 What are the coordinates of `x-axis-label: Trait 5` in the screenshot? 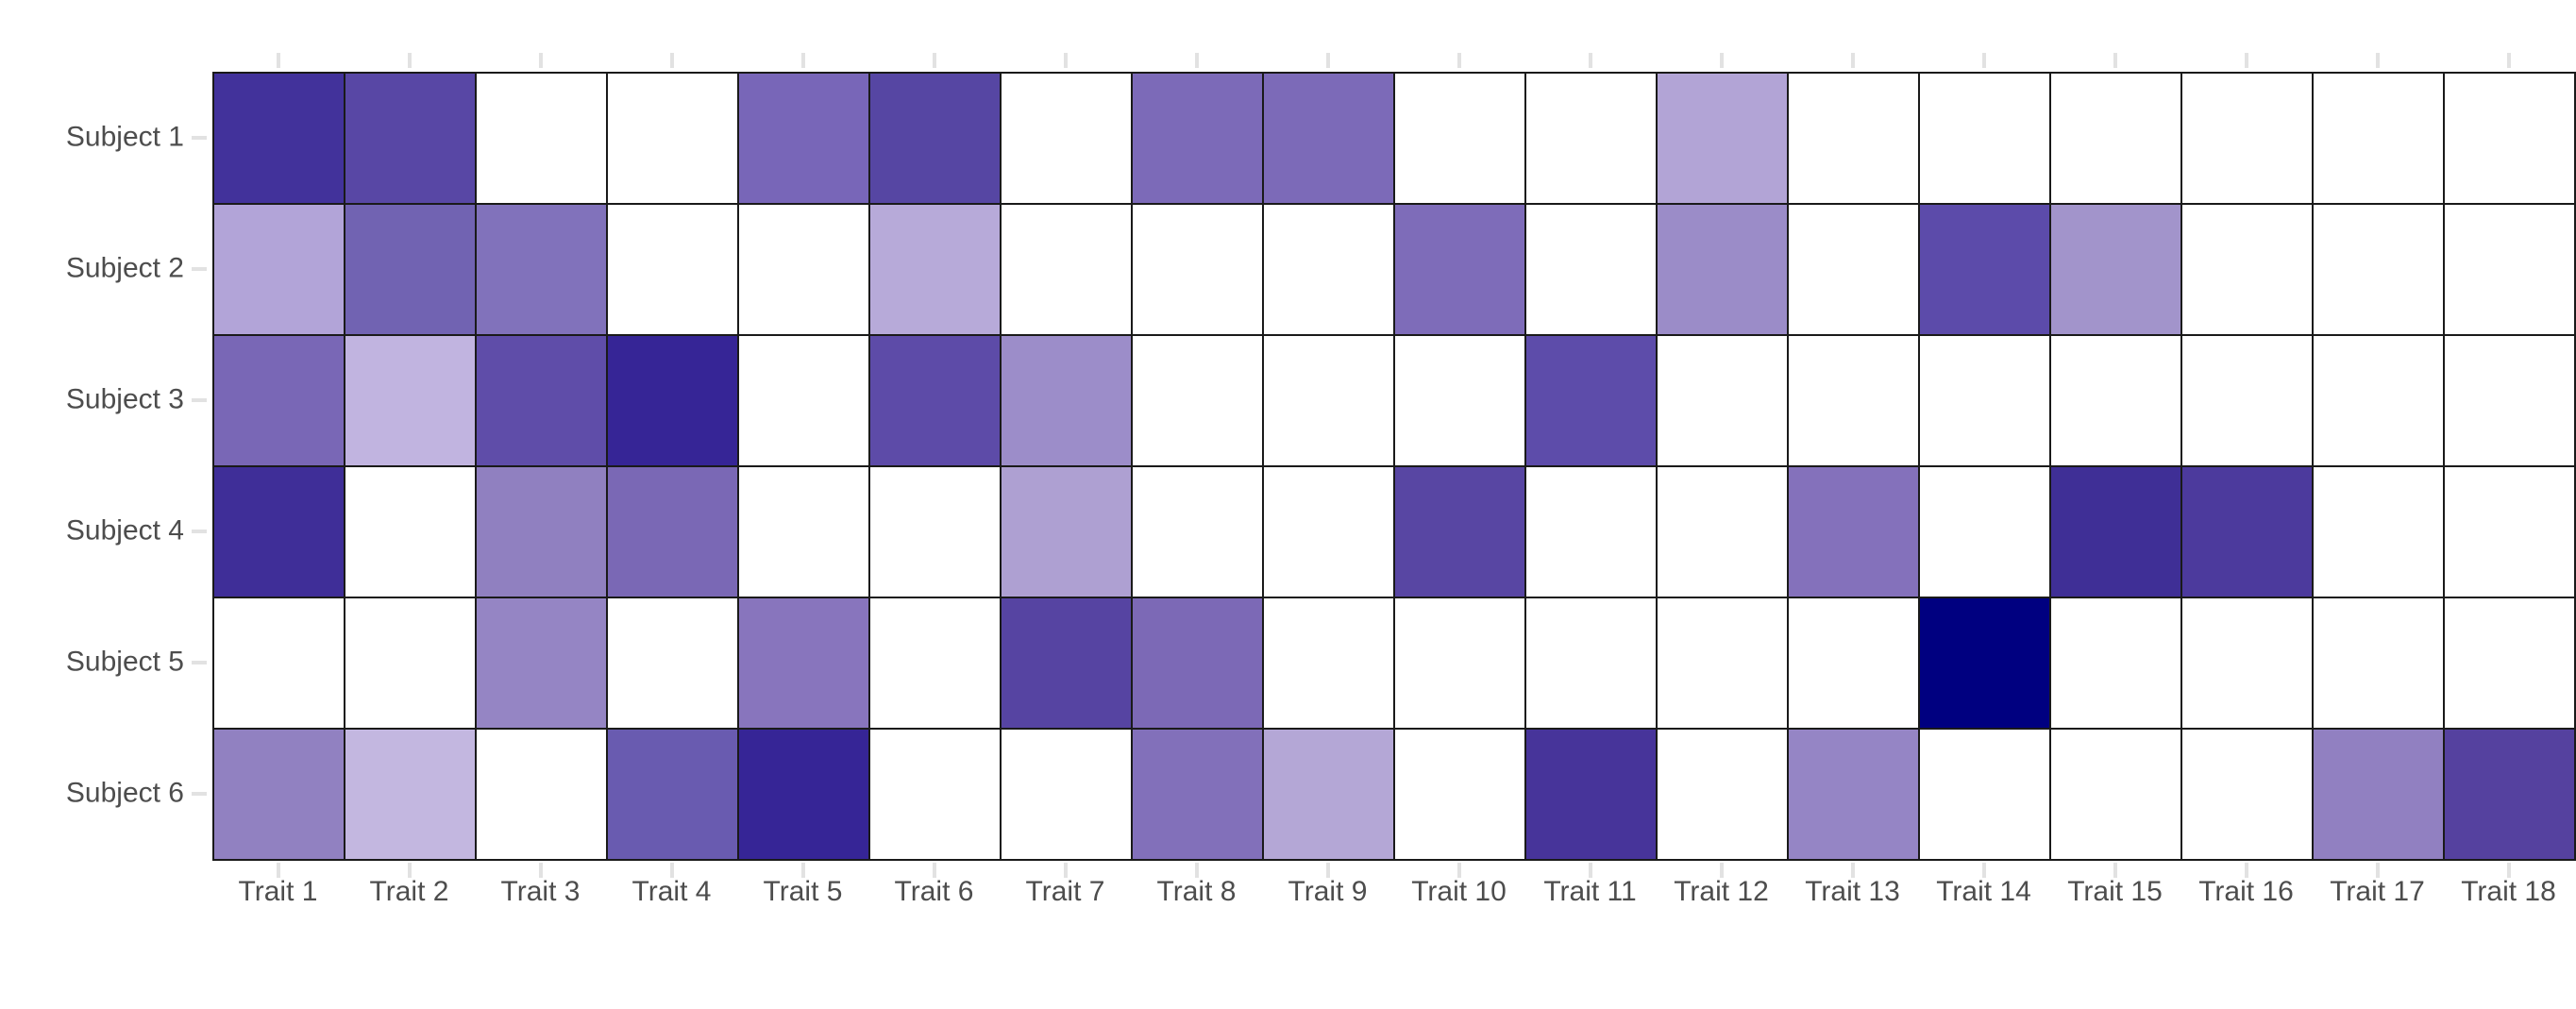 It's located at (803, 891).